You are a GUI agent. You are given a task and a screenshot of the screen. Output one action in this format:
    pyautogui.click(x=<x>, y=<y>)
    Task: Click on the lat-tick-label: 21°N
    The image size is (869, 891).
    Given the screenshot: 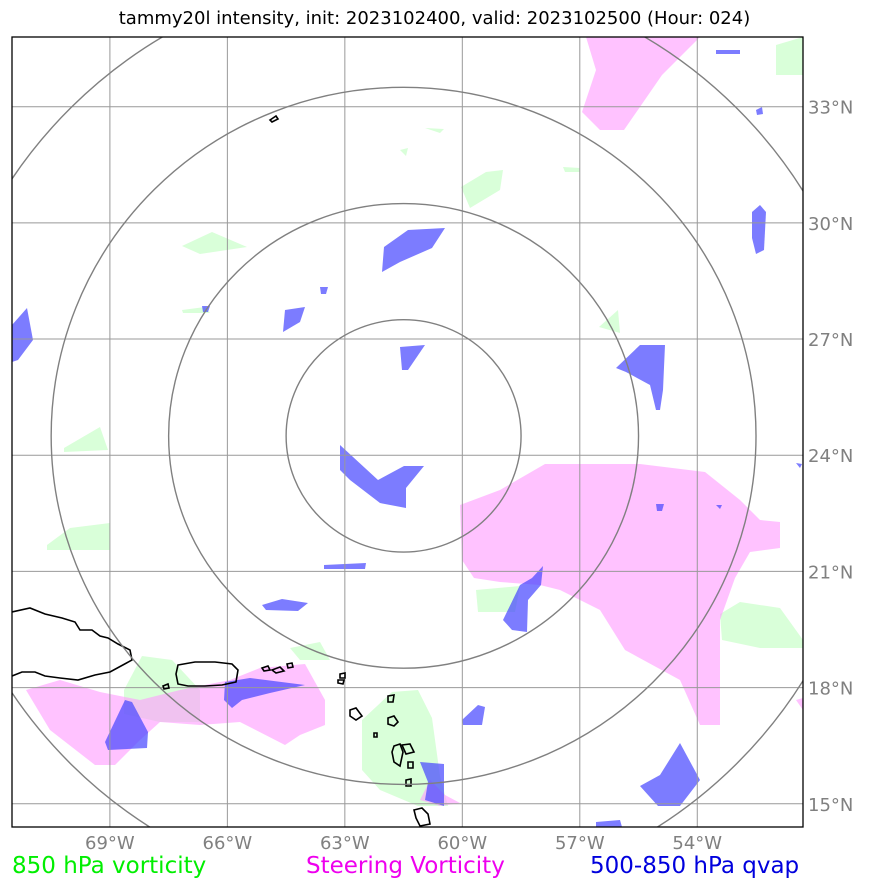 What is the action you would take?
    pyautogui.click(x=830, y=572)
    